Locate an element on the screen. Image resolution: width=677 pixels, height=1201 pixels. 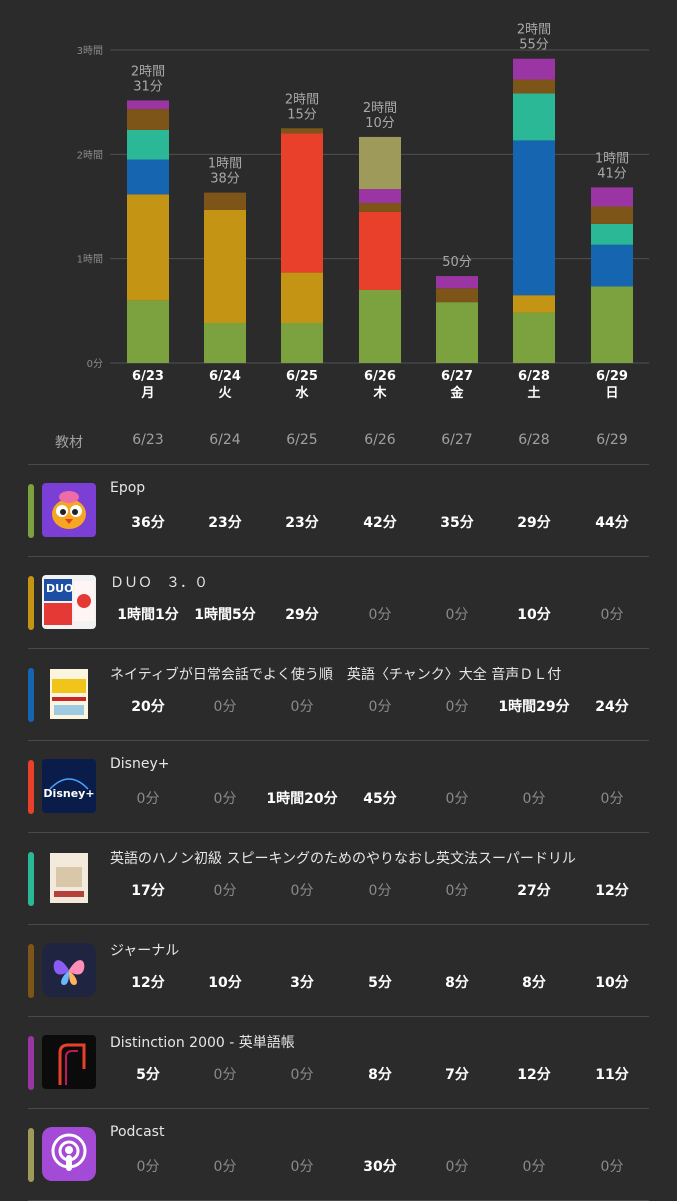
material-row: Disney+ Disney+ 0分 0分 1時間20分 45分 0分 0分 0分 is located at coordinates (338, 786).